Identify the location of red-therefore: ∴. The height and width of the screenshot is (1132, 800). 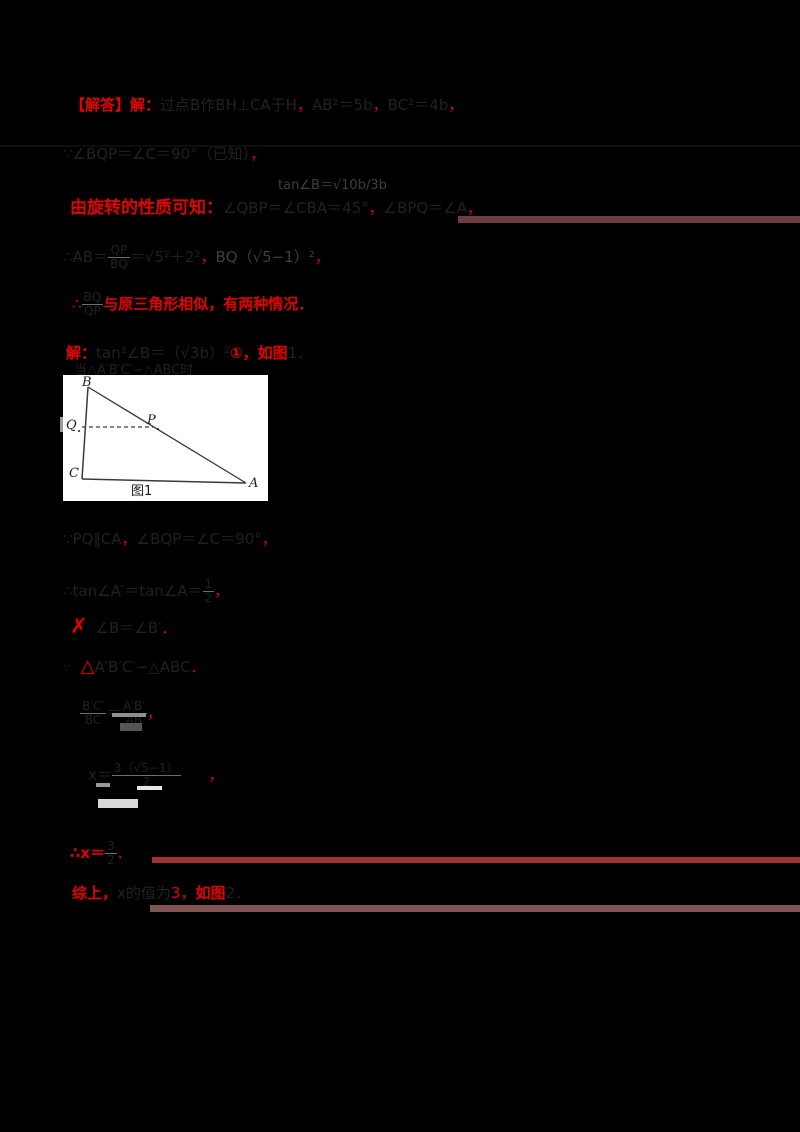
(77, 304).